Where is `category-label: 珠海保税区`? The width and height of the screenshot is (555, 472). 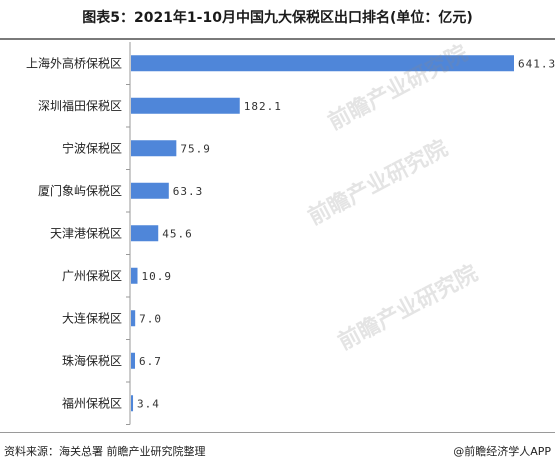
category-label: 珠海保税区 is located at coordinates (92, 360).